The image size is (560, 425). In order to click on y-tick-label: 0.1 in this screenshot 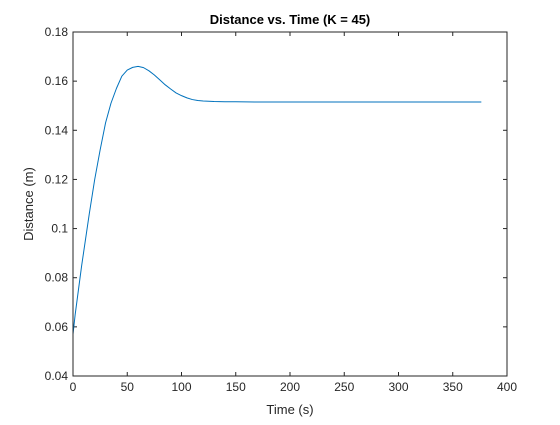, I will do `click(59, 229)`.